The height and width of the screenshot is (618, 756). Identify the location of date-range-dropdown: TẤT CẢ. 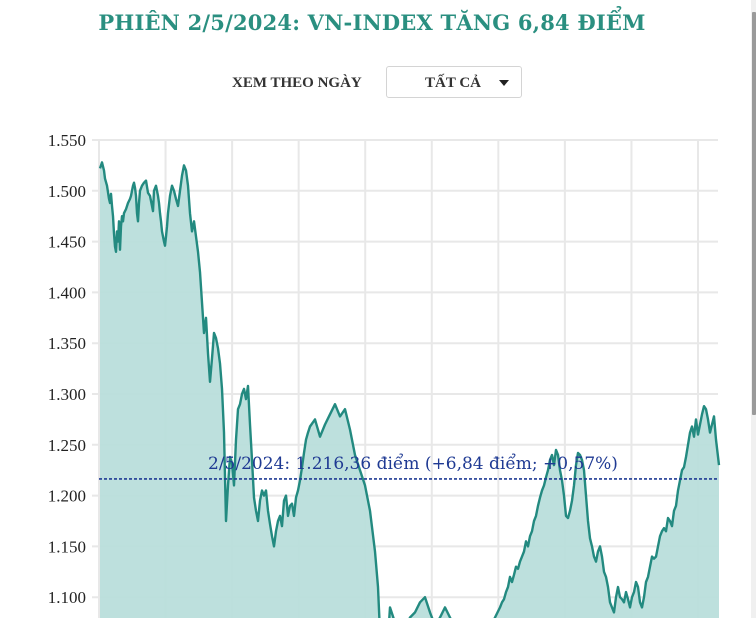
(454, 82).